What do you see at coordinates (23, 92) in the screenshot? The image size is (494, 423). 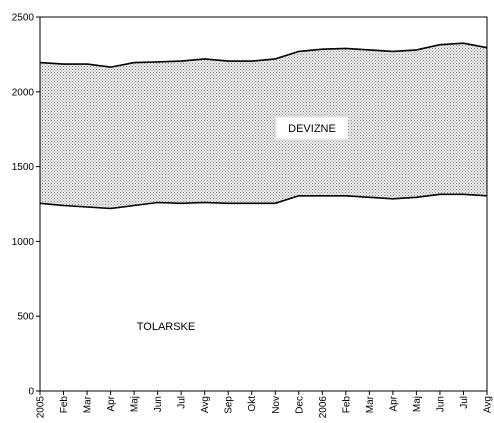 I see `y-tick-label: 2000` at bounding box center [23, 92].